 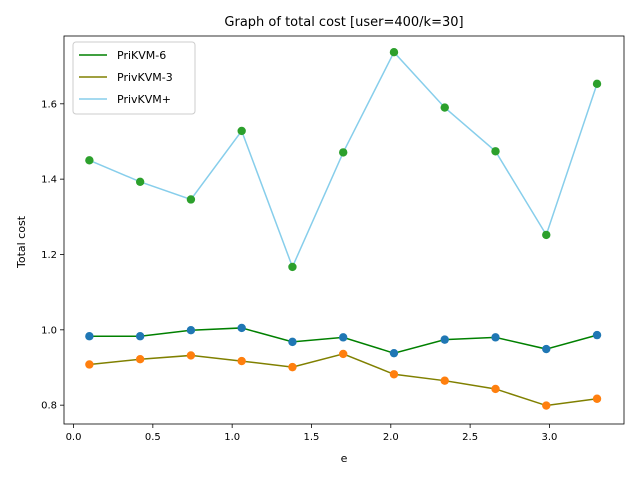 I want to click on y-tick-label: 1.0, so click(x=49, y=330).